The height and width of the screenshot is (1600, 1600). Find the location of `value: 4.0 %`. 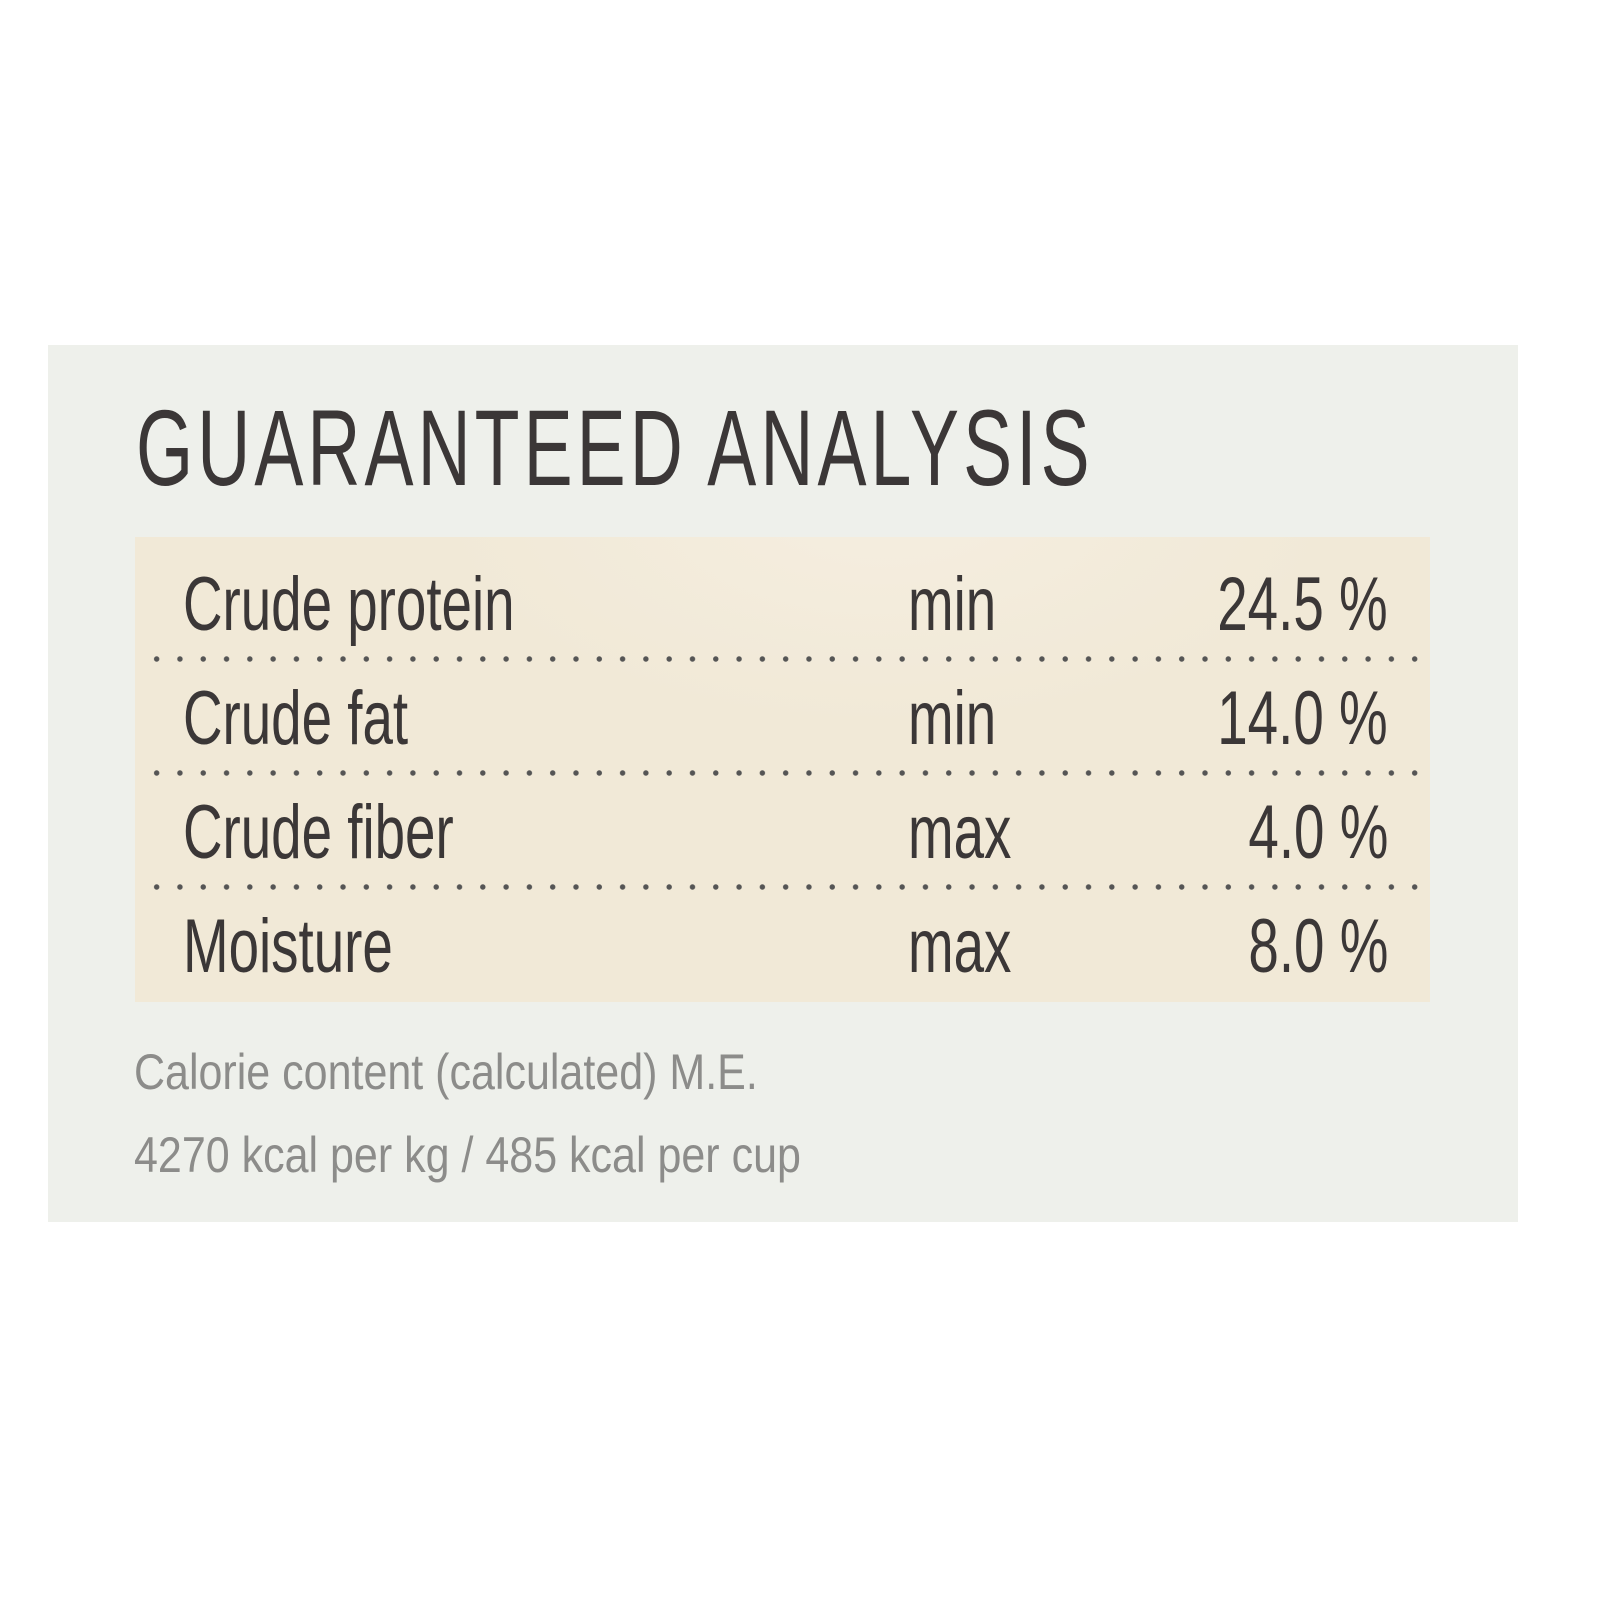

value: 4.0 % is located at coordinates (1318, 832).